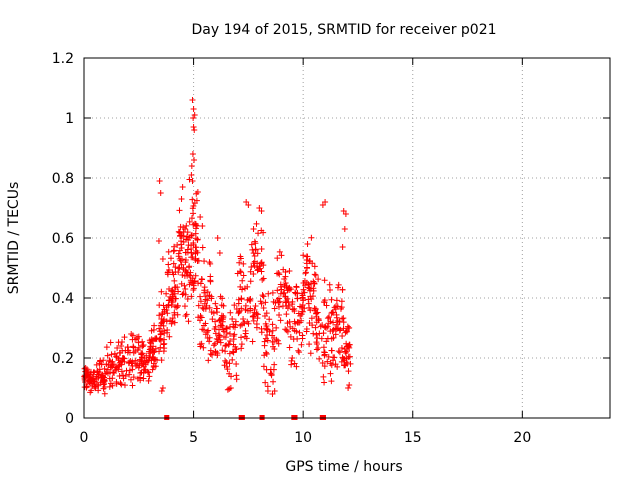  Describe the element at coordinates (303, 438) in the screenshot. I see `x-tick-label: 10` at that location.